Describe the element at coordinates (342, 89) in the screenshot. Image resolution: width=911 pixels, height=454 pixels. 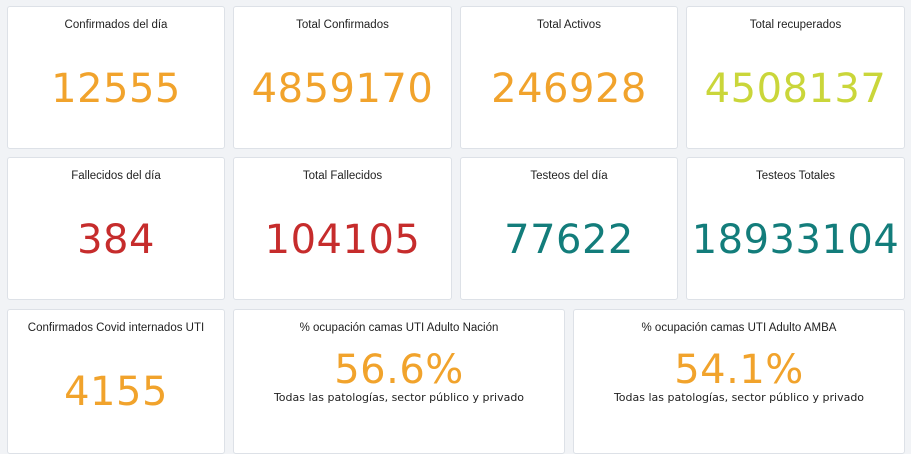
I see `card-value: 4859170` at that location.